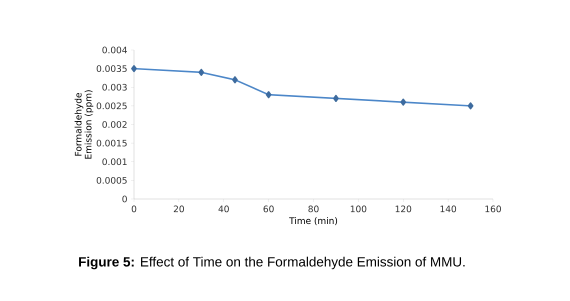 Image resolution: width=570 pixels, height=301 pixels. What do you see at coordinates (493, 209) in the screenshot?
I see `x-tick-label: 160` at bounding box center [493, 209].